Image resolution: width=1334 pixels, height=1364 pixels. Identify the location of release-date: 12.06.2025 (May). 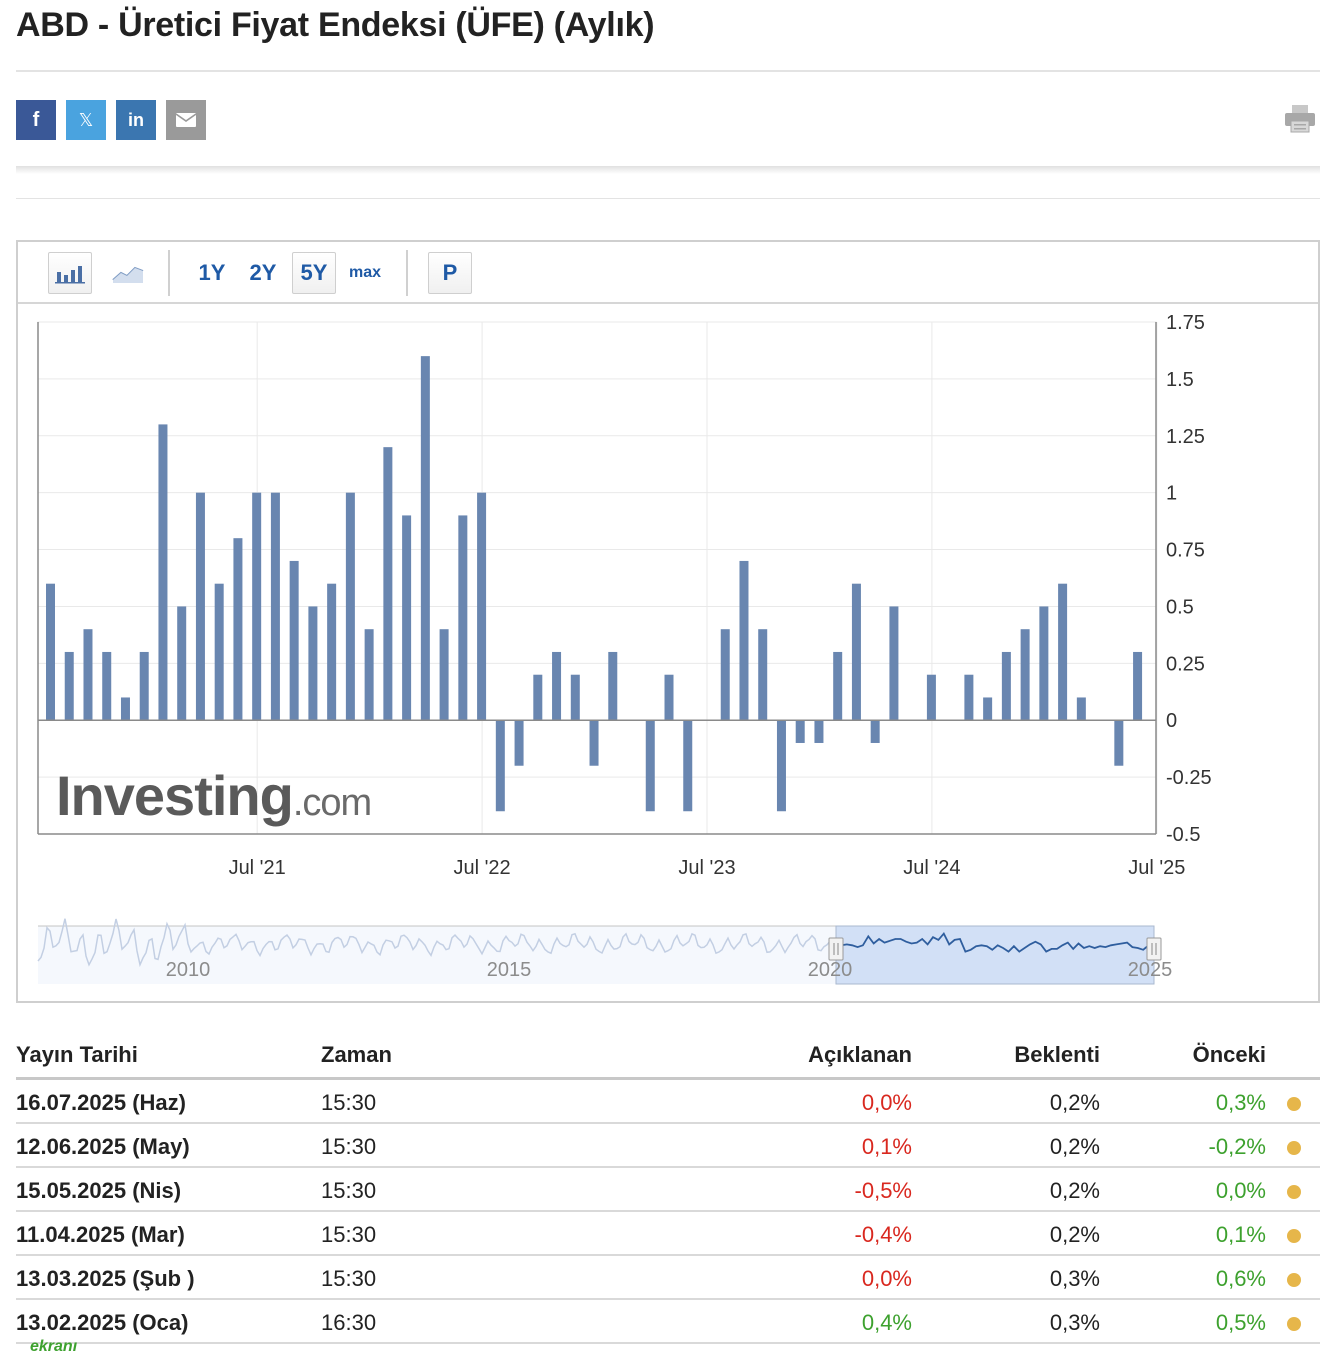
(103, 1146).